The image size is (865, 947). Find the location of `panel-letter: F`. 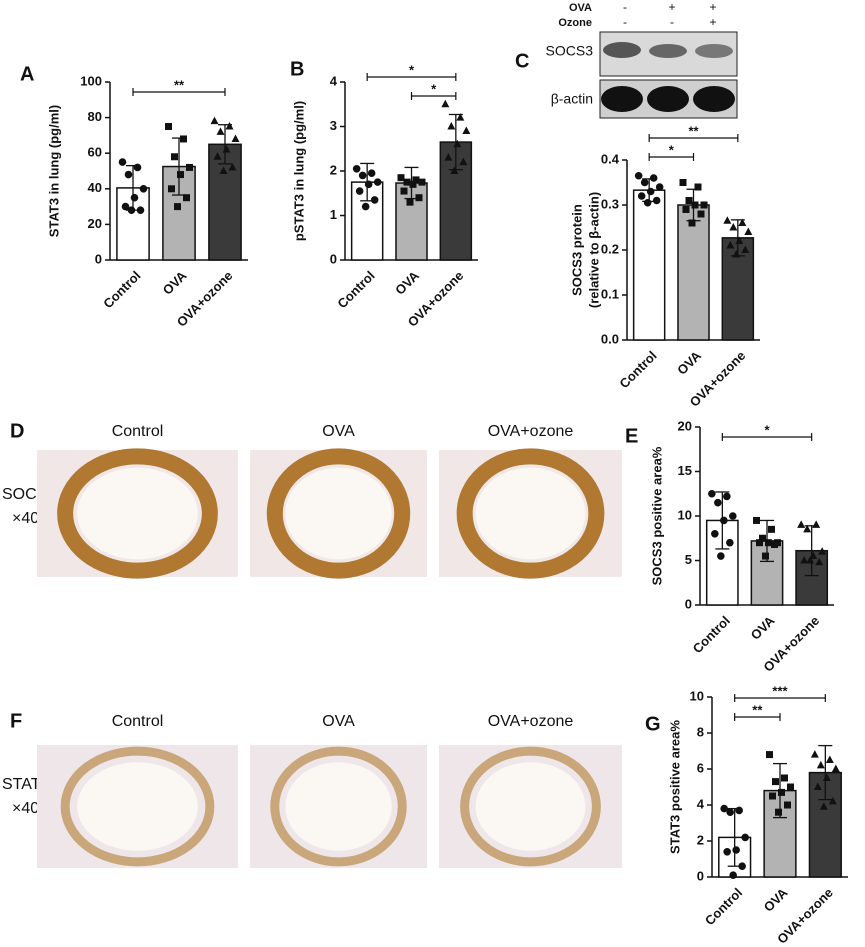

panel-letter: F is located at coordinates (16, 721).